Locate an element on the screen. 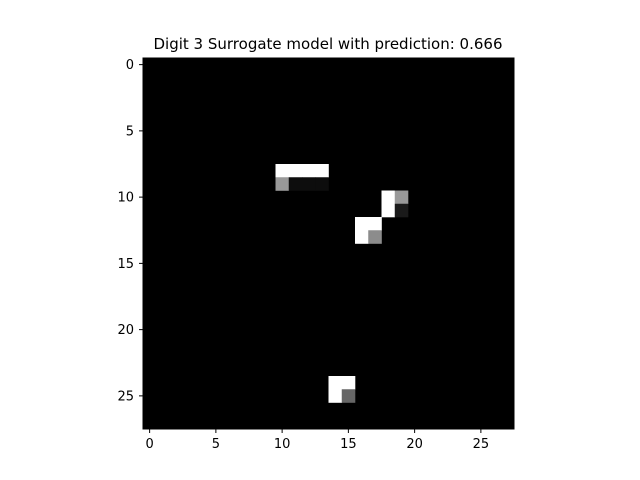  y-tick-label: 25 is located at coordinates (125, 396).